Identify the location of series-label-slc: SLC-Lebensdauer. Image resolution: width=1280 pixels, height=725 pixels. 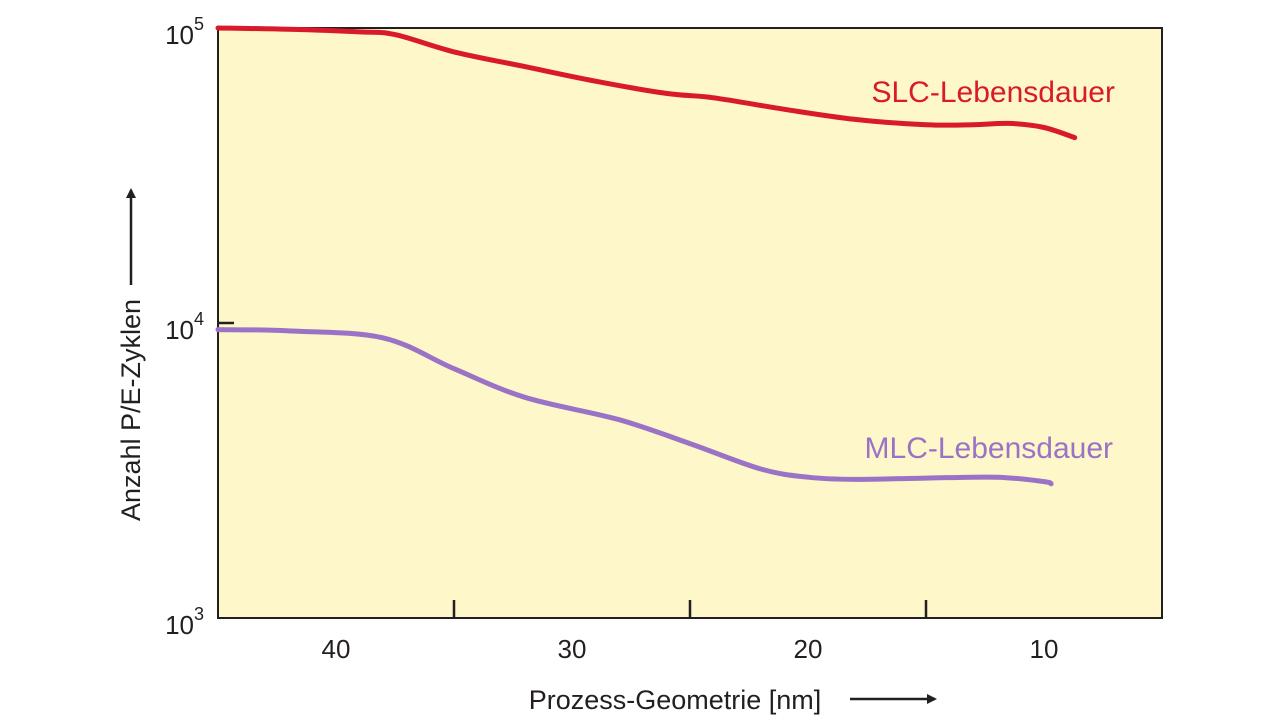
(993, 92).